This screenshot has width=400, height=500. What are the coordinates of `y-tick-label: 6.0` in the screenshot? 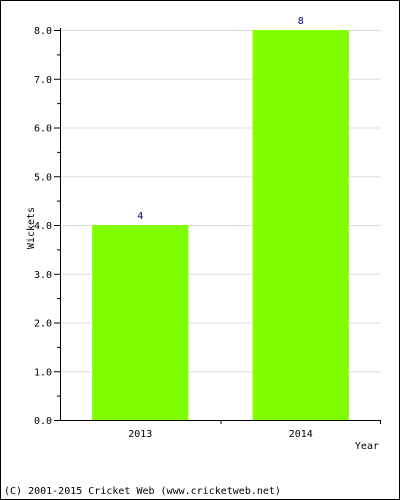 It's located at (43, 129).